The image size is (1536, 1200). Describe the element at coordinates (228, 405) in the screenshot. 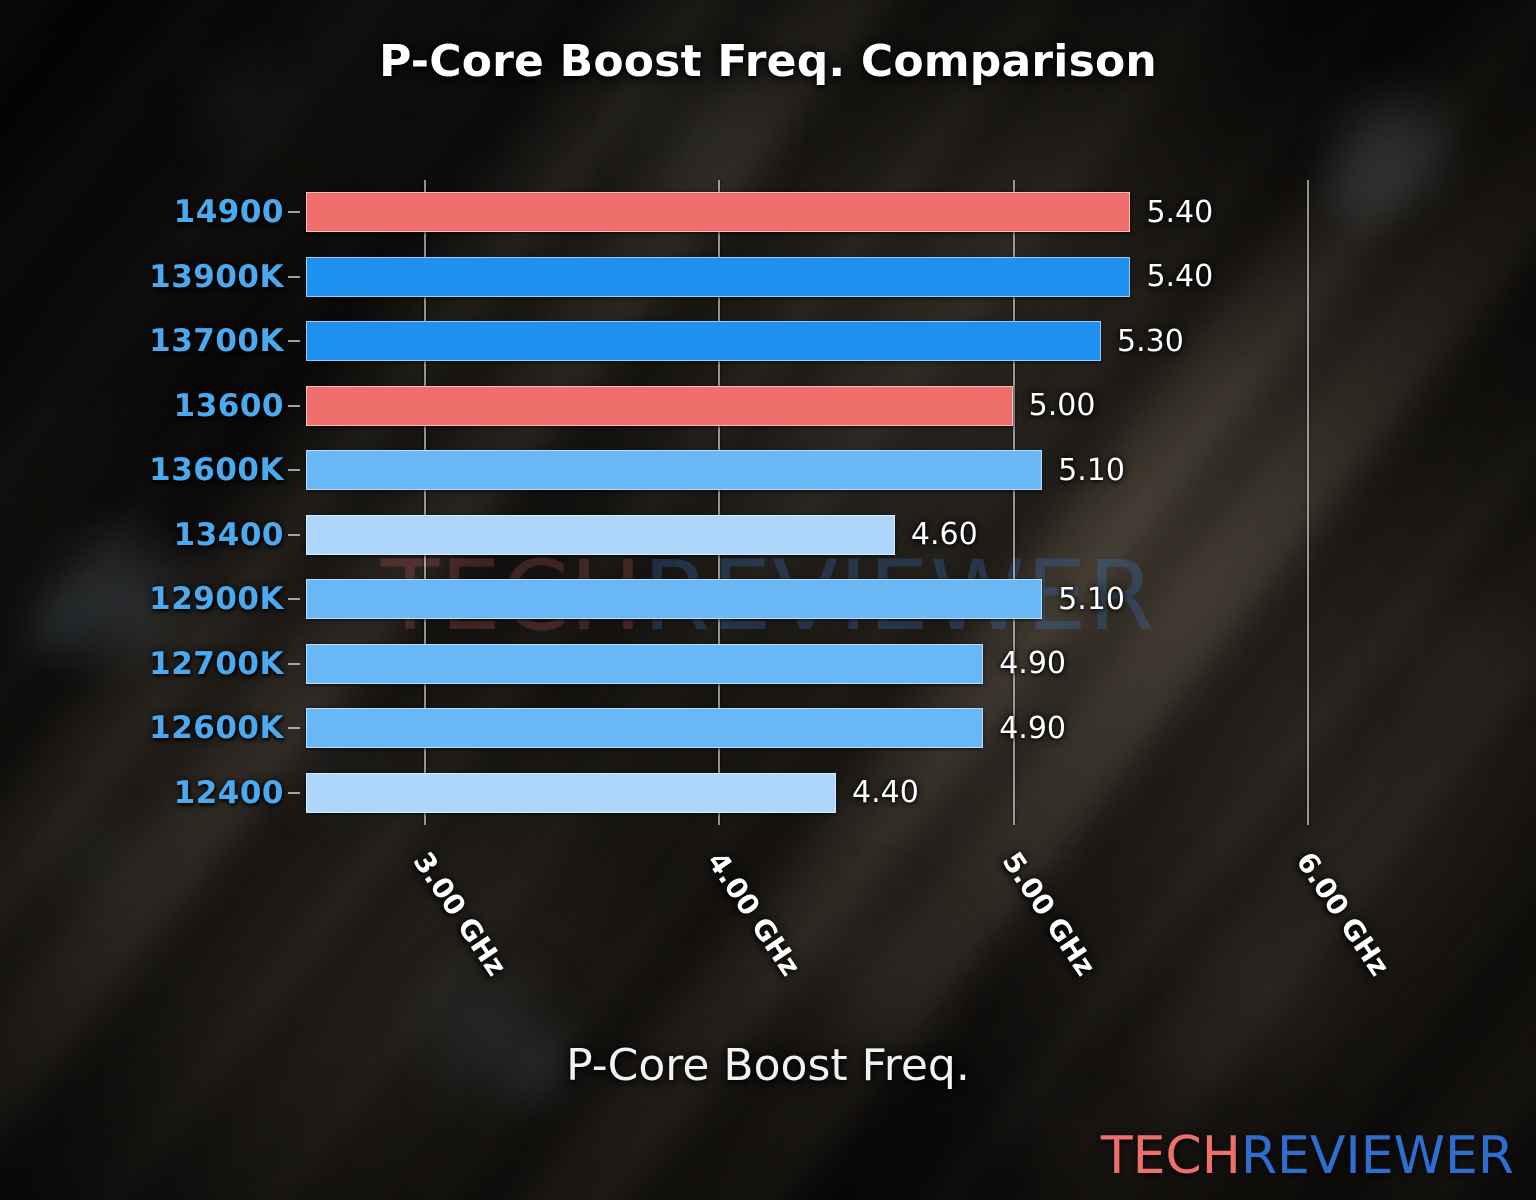

I see `y-axis-label-13600: 13600` at that location.